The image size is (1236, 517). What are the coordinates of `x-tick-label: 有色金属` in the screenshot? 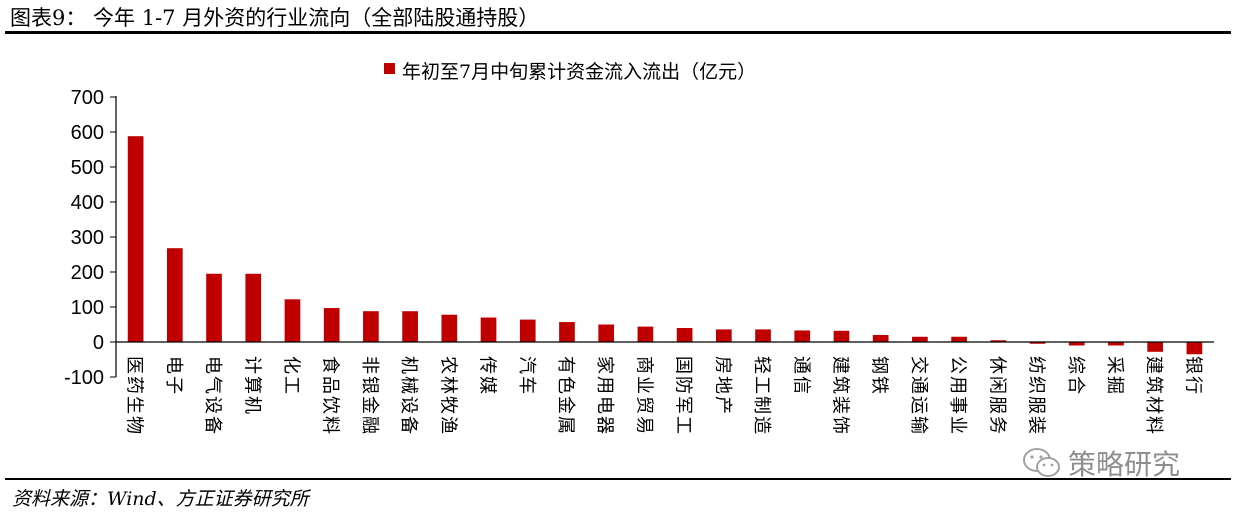 It's located at (565, 396).